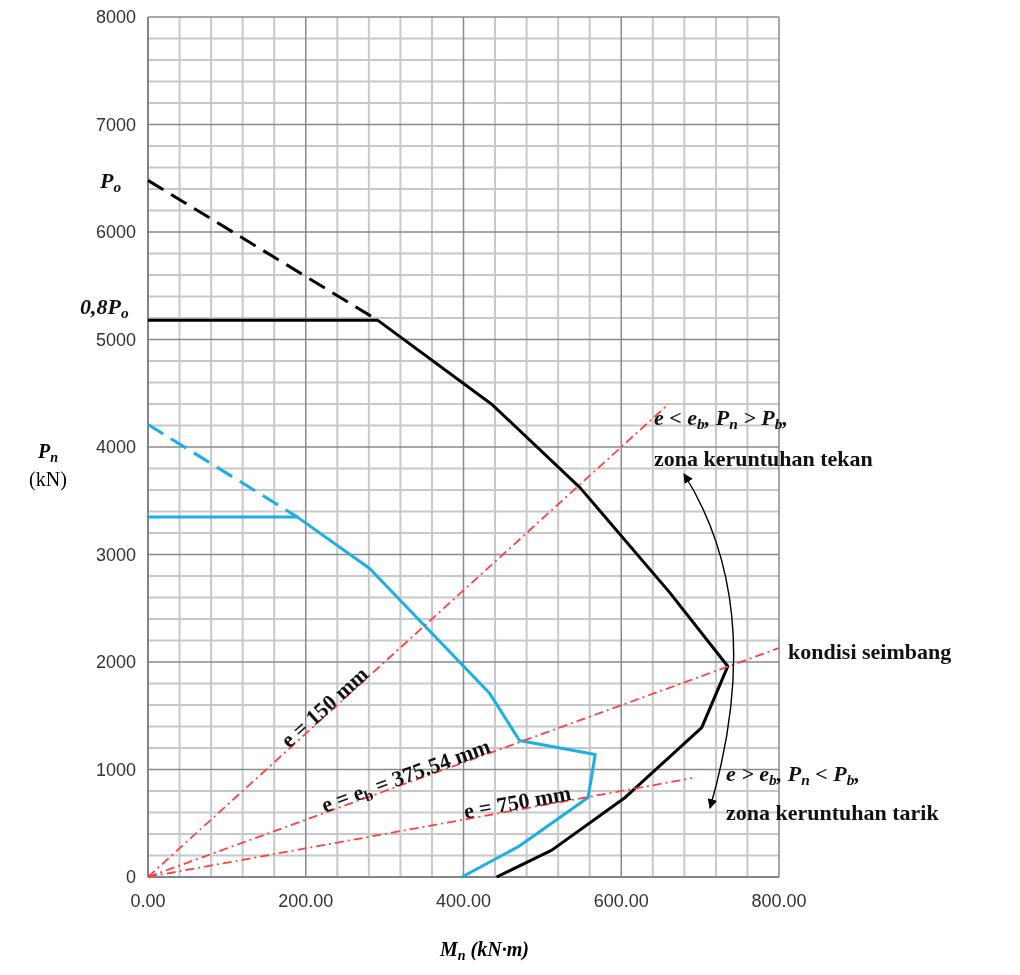  What do you see at coordinates (115, 662) in the screenshot?
I see `y-tick-label: 2000` at bounding box center [115, 662].